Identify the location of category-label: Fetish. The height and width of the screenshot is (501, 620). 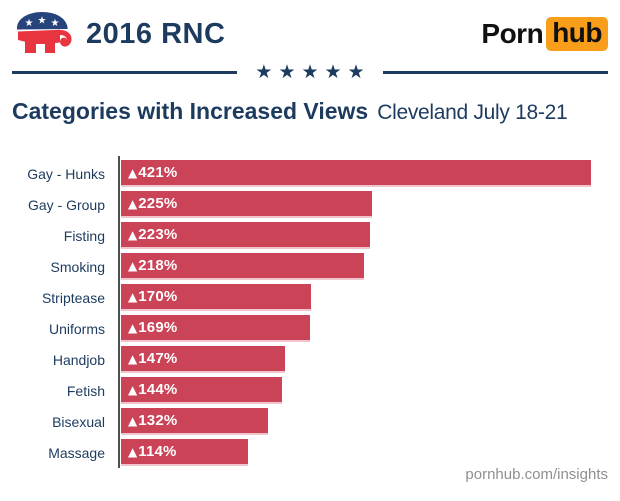
(85, 390).